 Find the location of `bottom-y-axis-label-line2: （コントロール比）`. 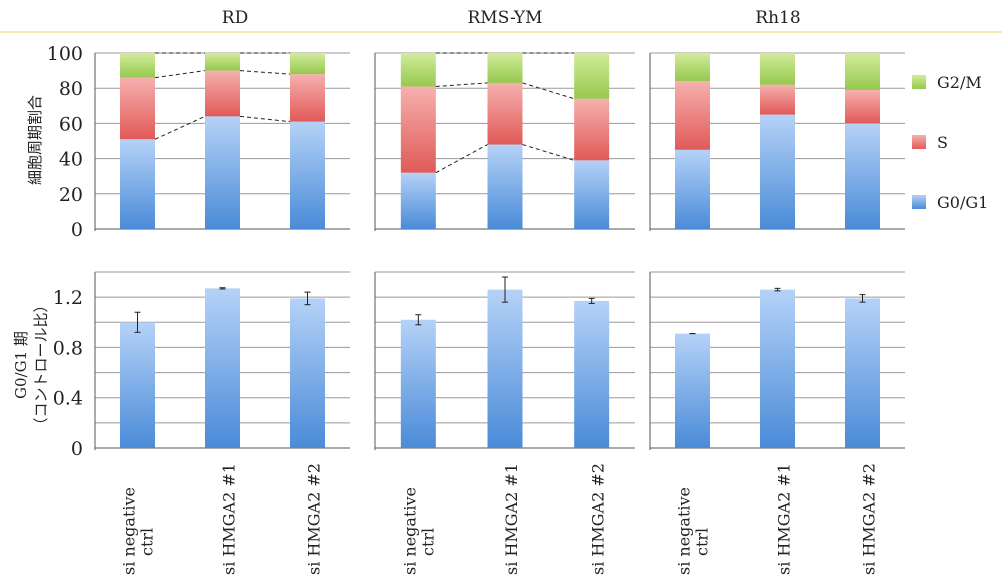

bottom-y-axis-label-line2: （コントロール比） is located at coordinates (41, 364).